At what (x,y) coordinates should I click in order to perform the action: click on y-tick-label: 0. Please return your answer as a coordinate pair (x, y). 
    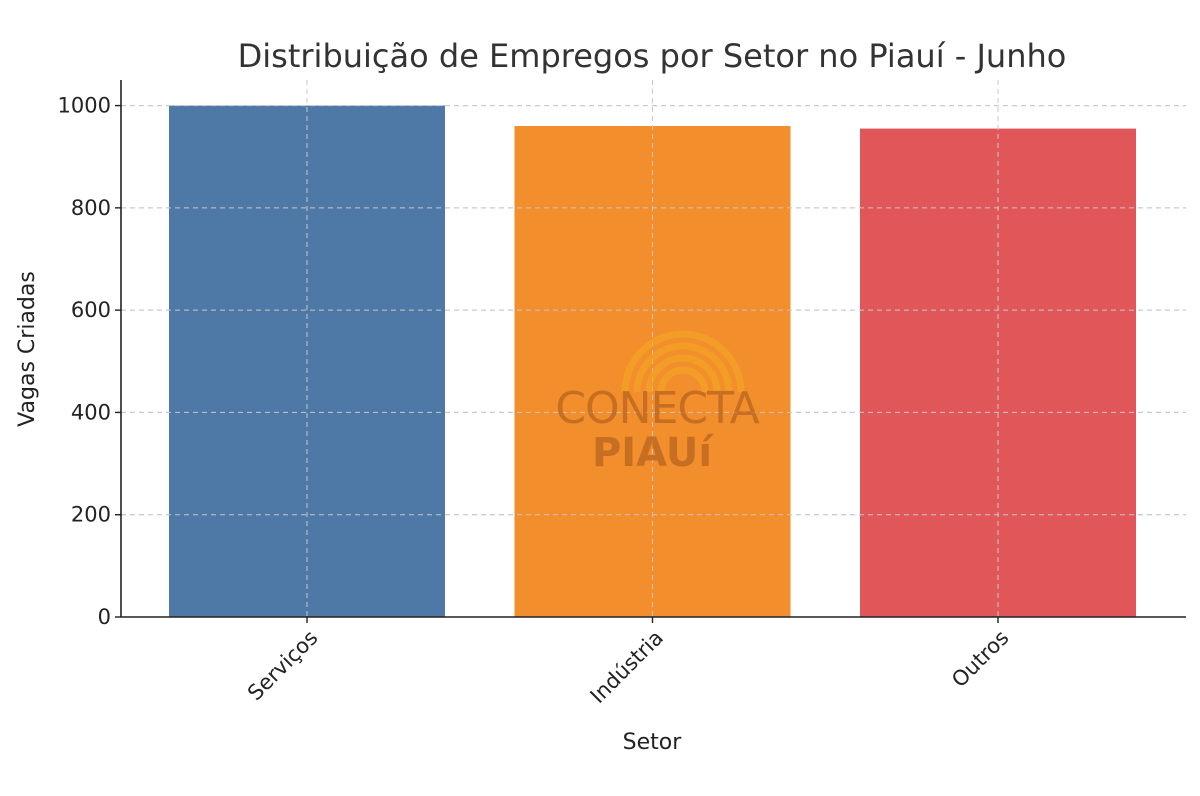
    Looking at the image, I should click on (104, 617).